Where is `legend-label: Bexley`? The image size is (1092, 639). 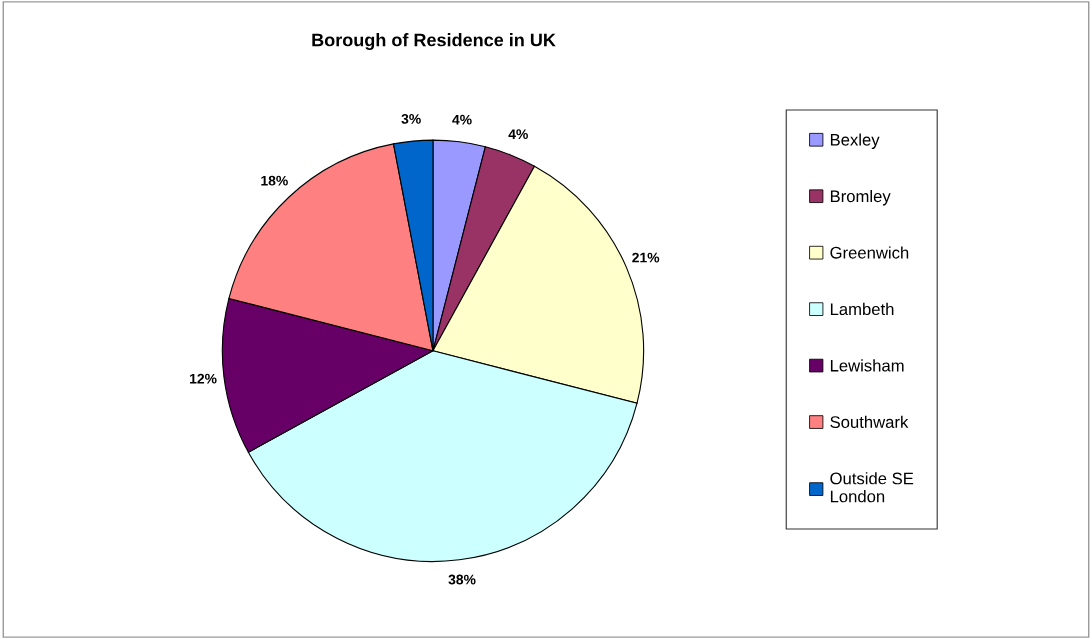 legend-label: Bexley is located at coordinates (855, 141).